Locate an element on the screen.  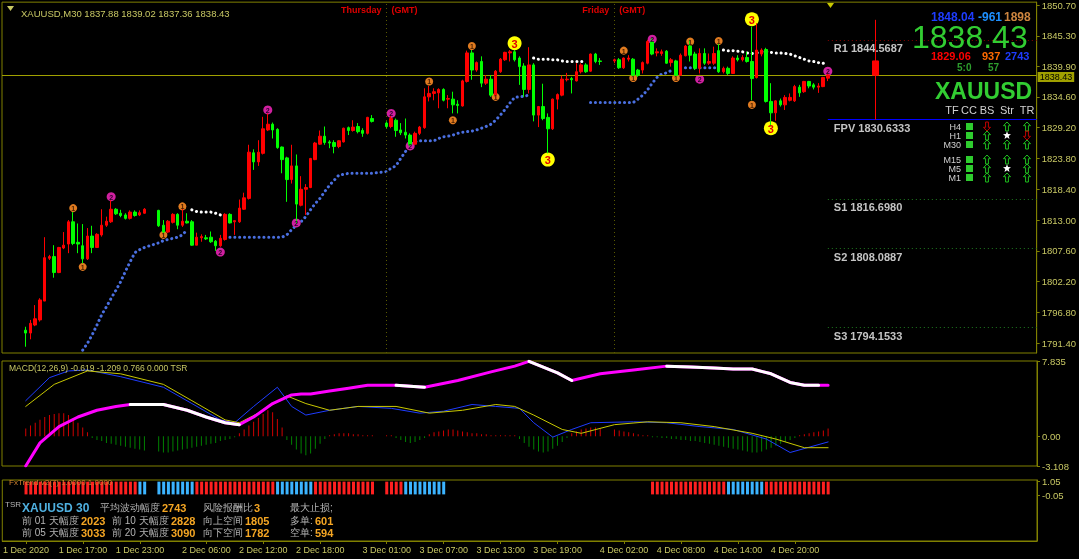
annotation: 601 is located at coordinates (324, 521).